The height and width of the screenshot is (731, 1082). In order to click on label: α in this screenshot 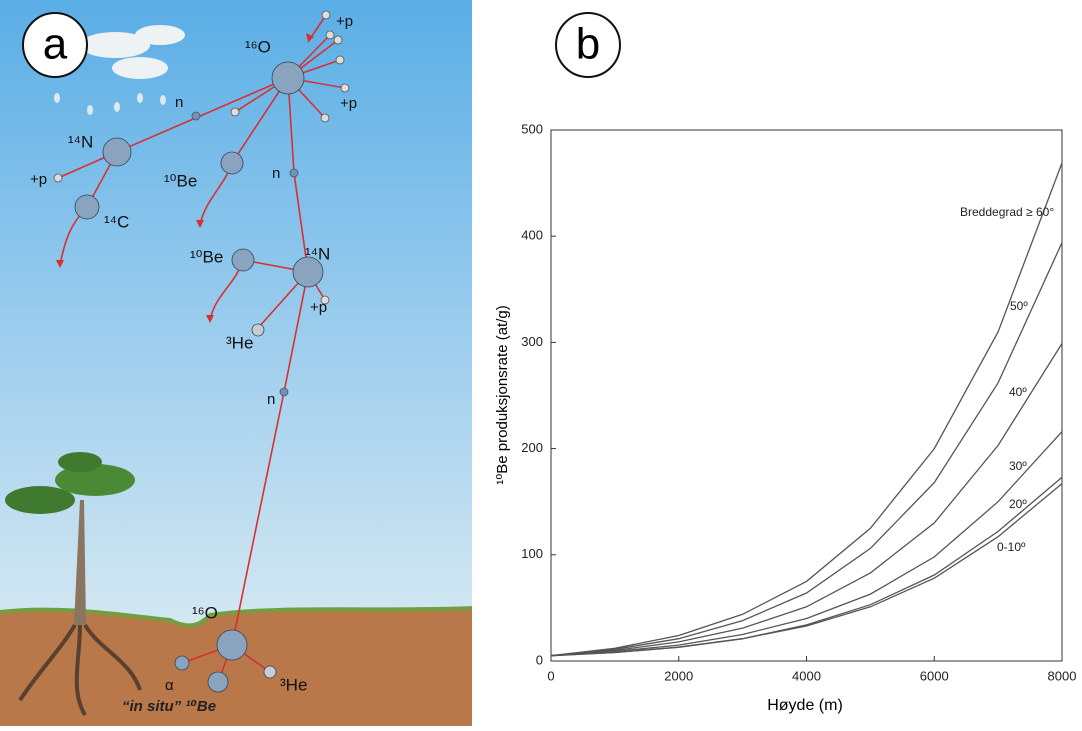, I will do `click(169, 685)`.